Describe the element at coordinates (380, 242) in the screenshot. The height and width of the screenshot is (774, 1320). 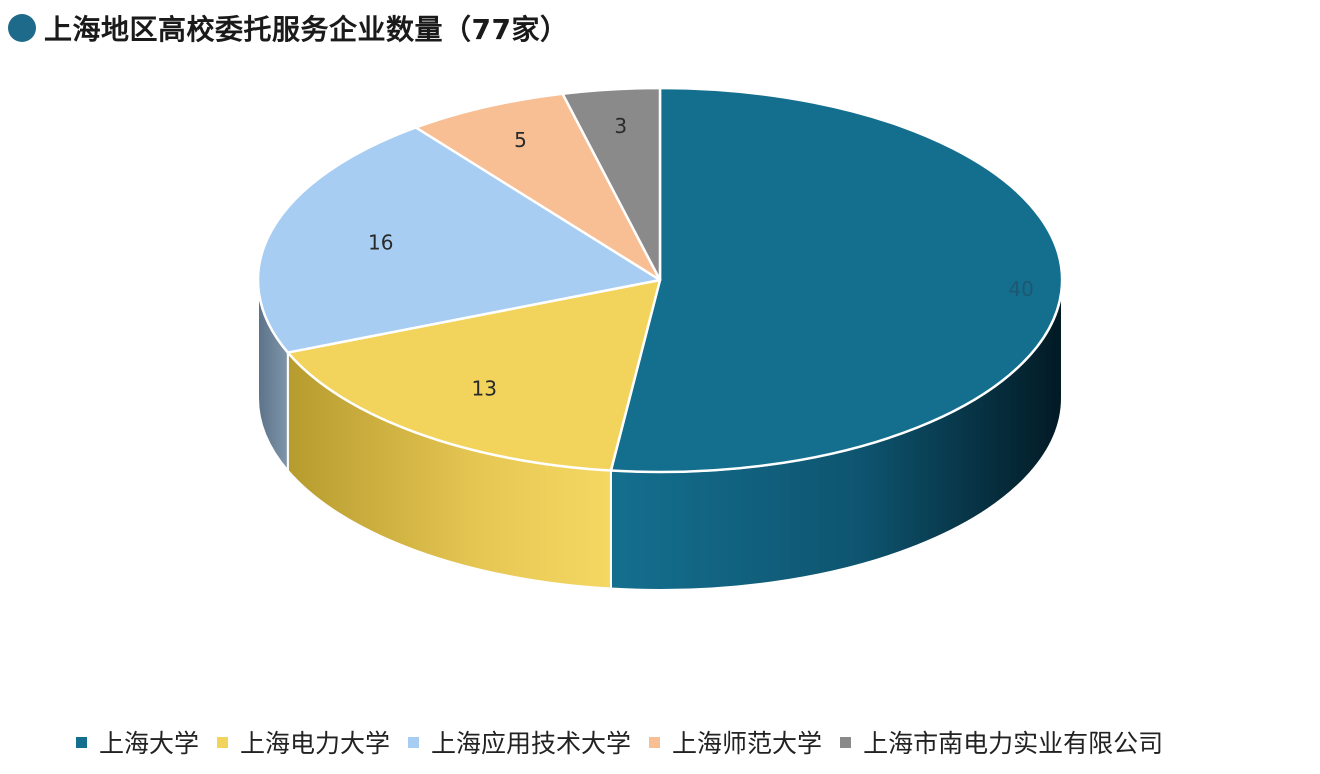
I see `data-label-2: 16` at that location.